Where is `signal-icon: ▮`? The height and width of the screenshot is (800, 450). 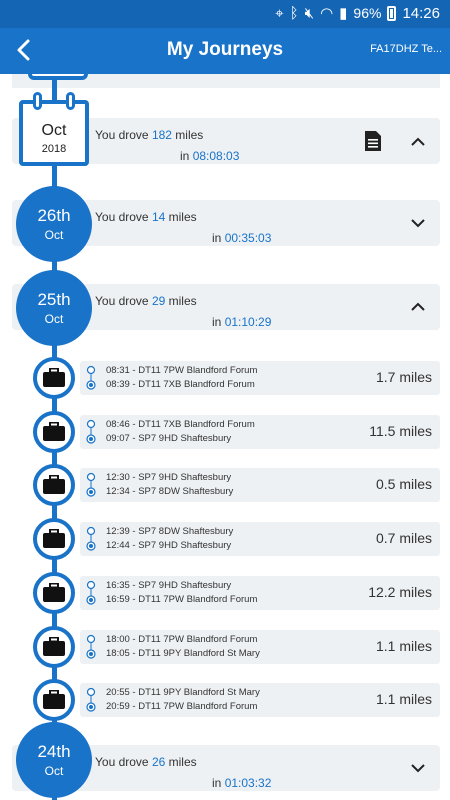
signal-icon: ▮ is located at coordinates (343, 13).